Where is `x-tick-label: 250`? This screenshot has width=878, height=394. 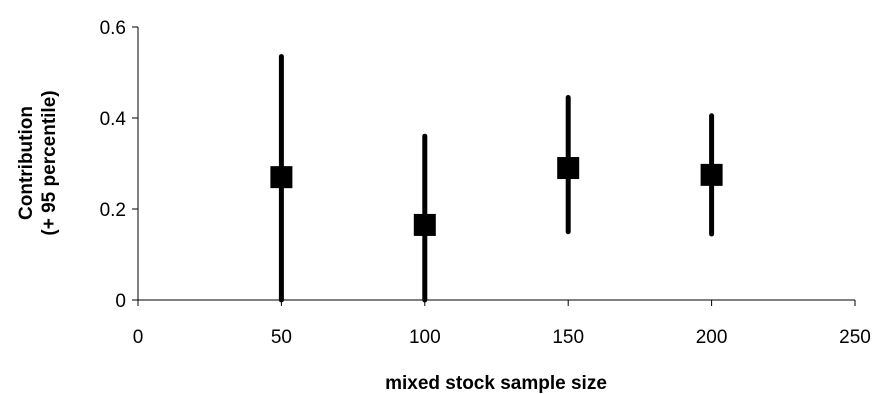 x-tick-label: 250 is located at coordinates (855, 337).